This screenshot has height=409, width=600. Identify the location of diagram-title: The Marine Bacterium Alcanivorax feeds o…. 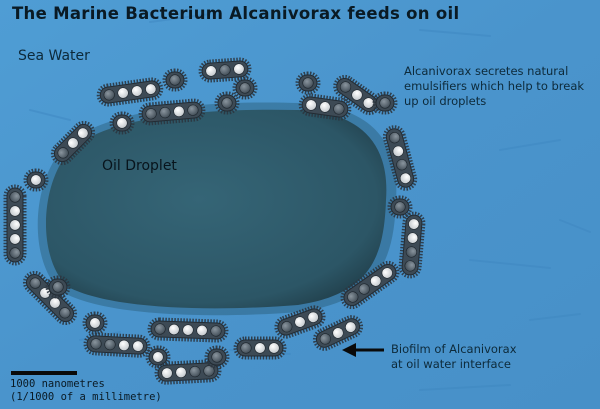
(236, 13).